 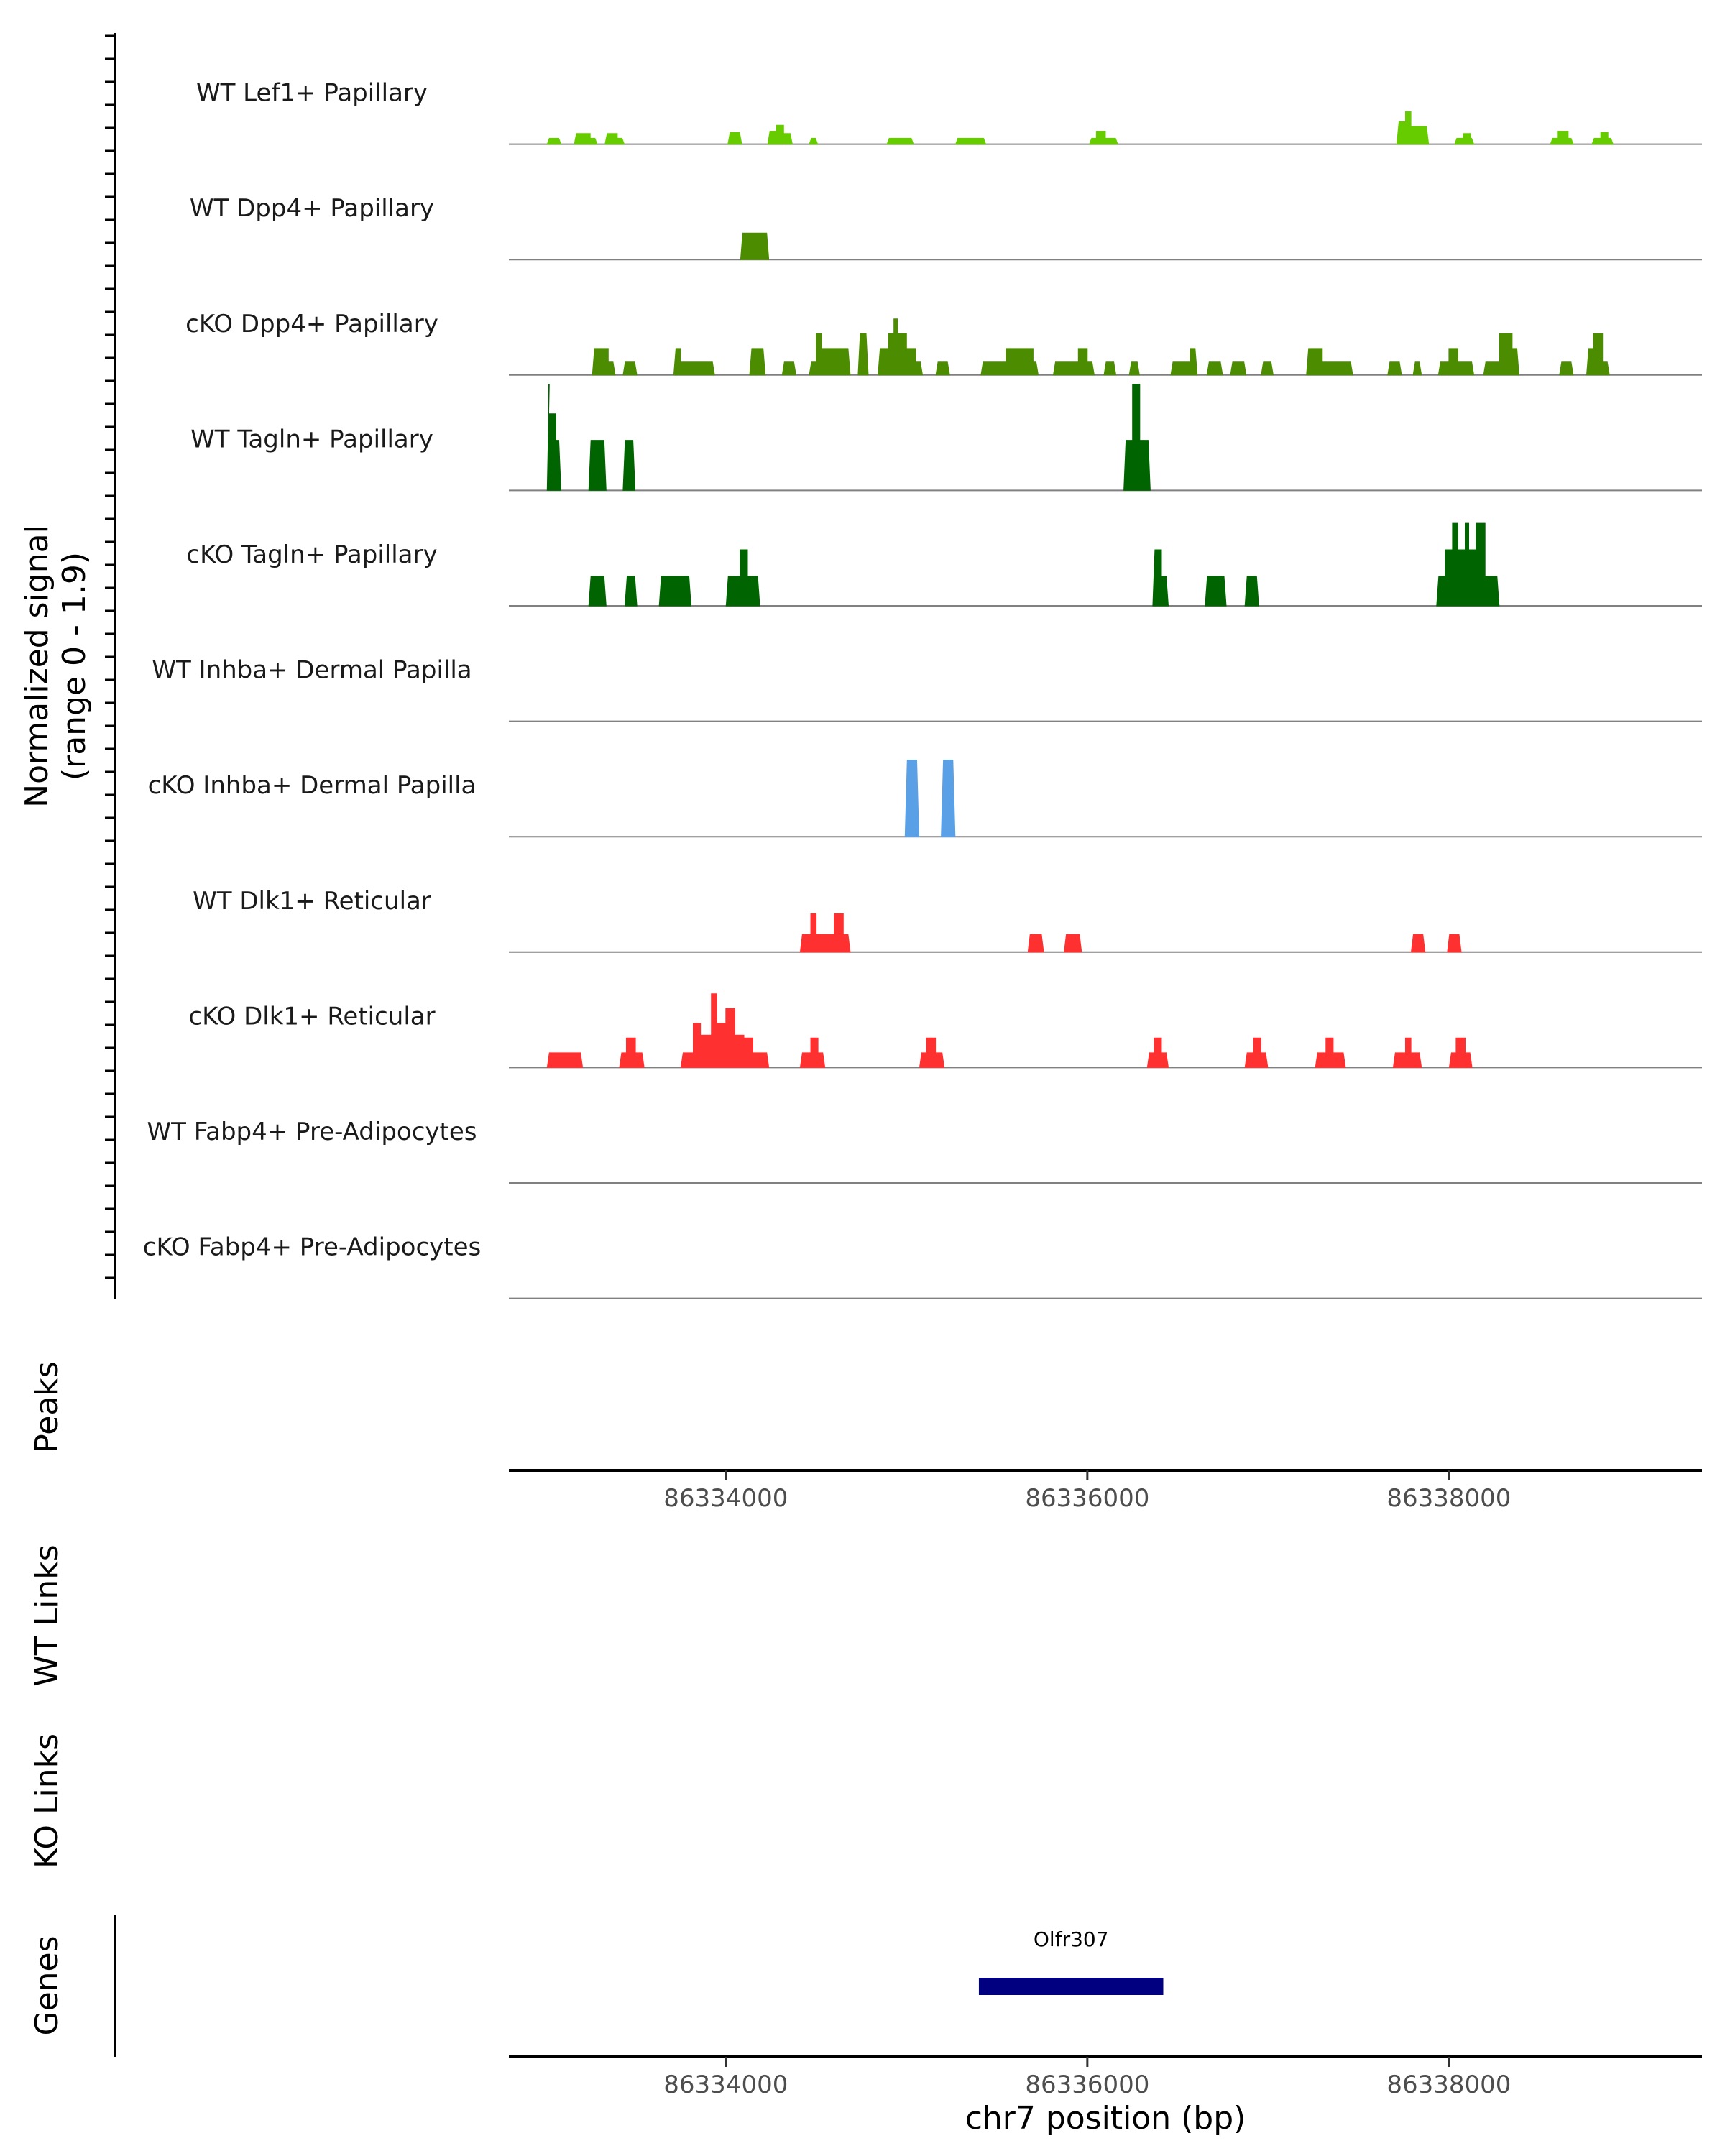 I want to click on signal-y-ticks, so click(x=110, y=656).